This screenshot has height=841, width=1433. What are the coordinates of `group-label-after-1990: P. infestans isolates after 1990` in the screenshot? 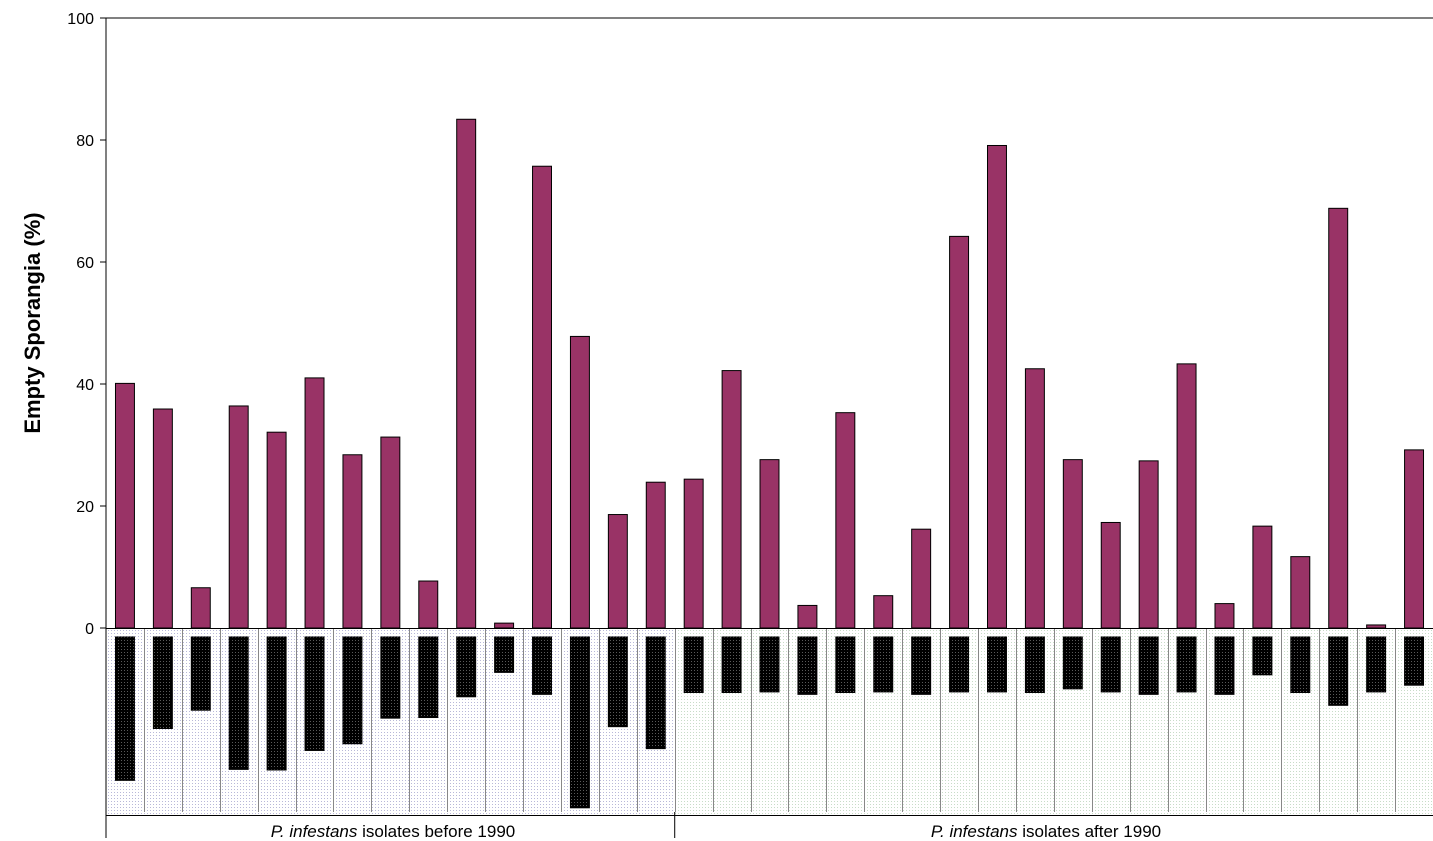 It's located at (1046, 831).